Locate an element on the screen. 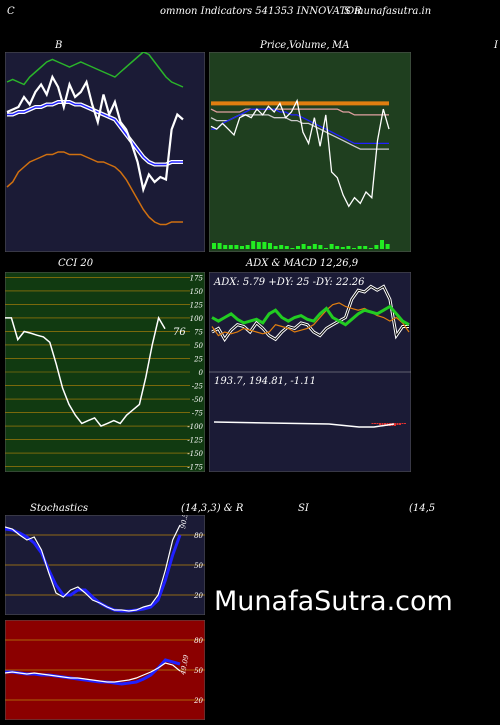  cci-tick-label: -25 is located at coordinates (198, 387).